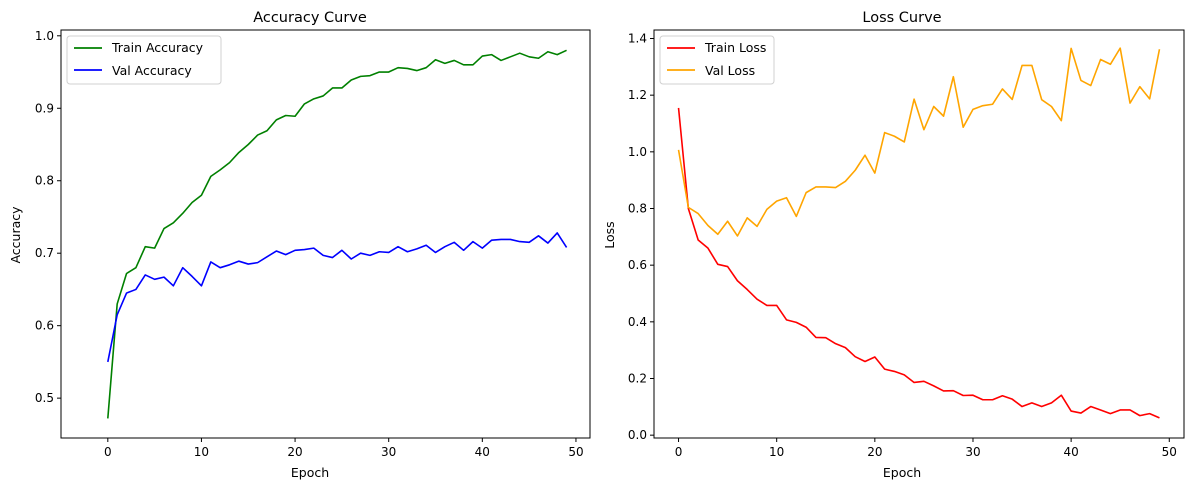 Image resolution: width=1189 pixels, height=490 pixels. Describe the element at coordinates (637, 95) in the screenshot. I see `y-tick-label: 1.2` at that location.